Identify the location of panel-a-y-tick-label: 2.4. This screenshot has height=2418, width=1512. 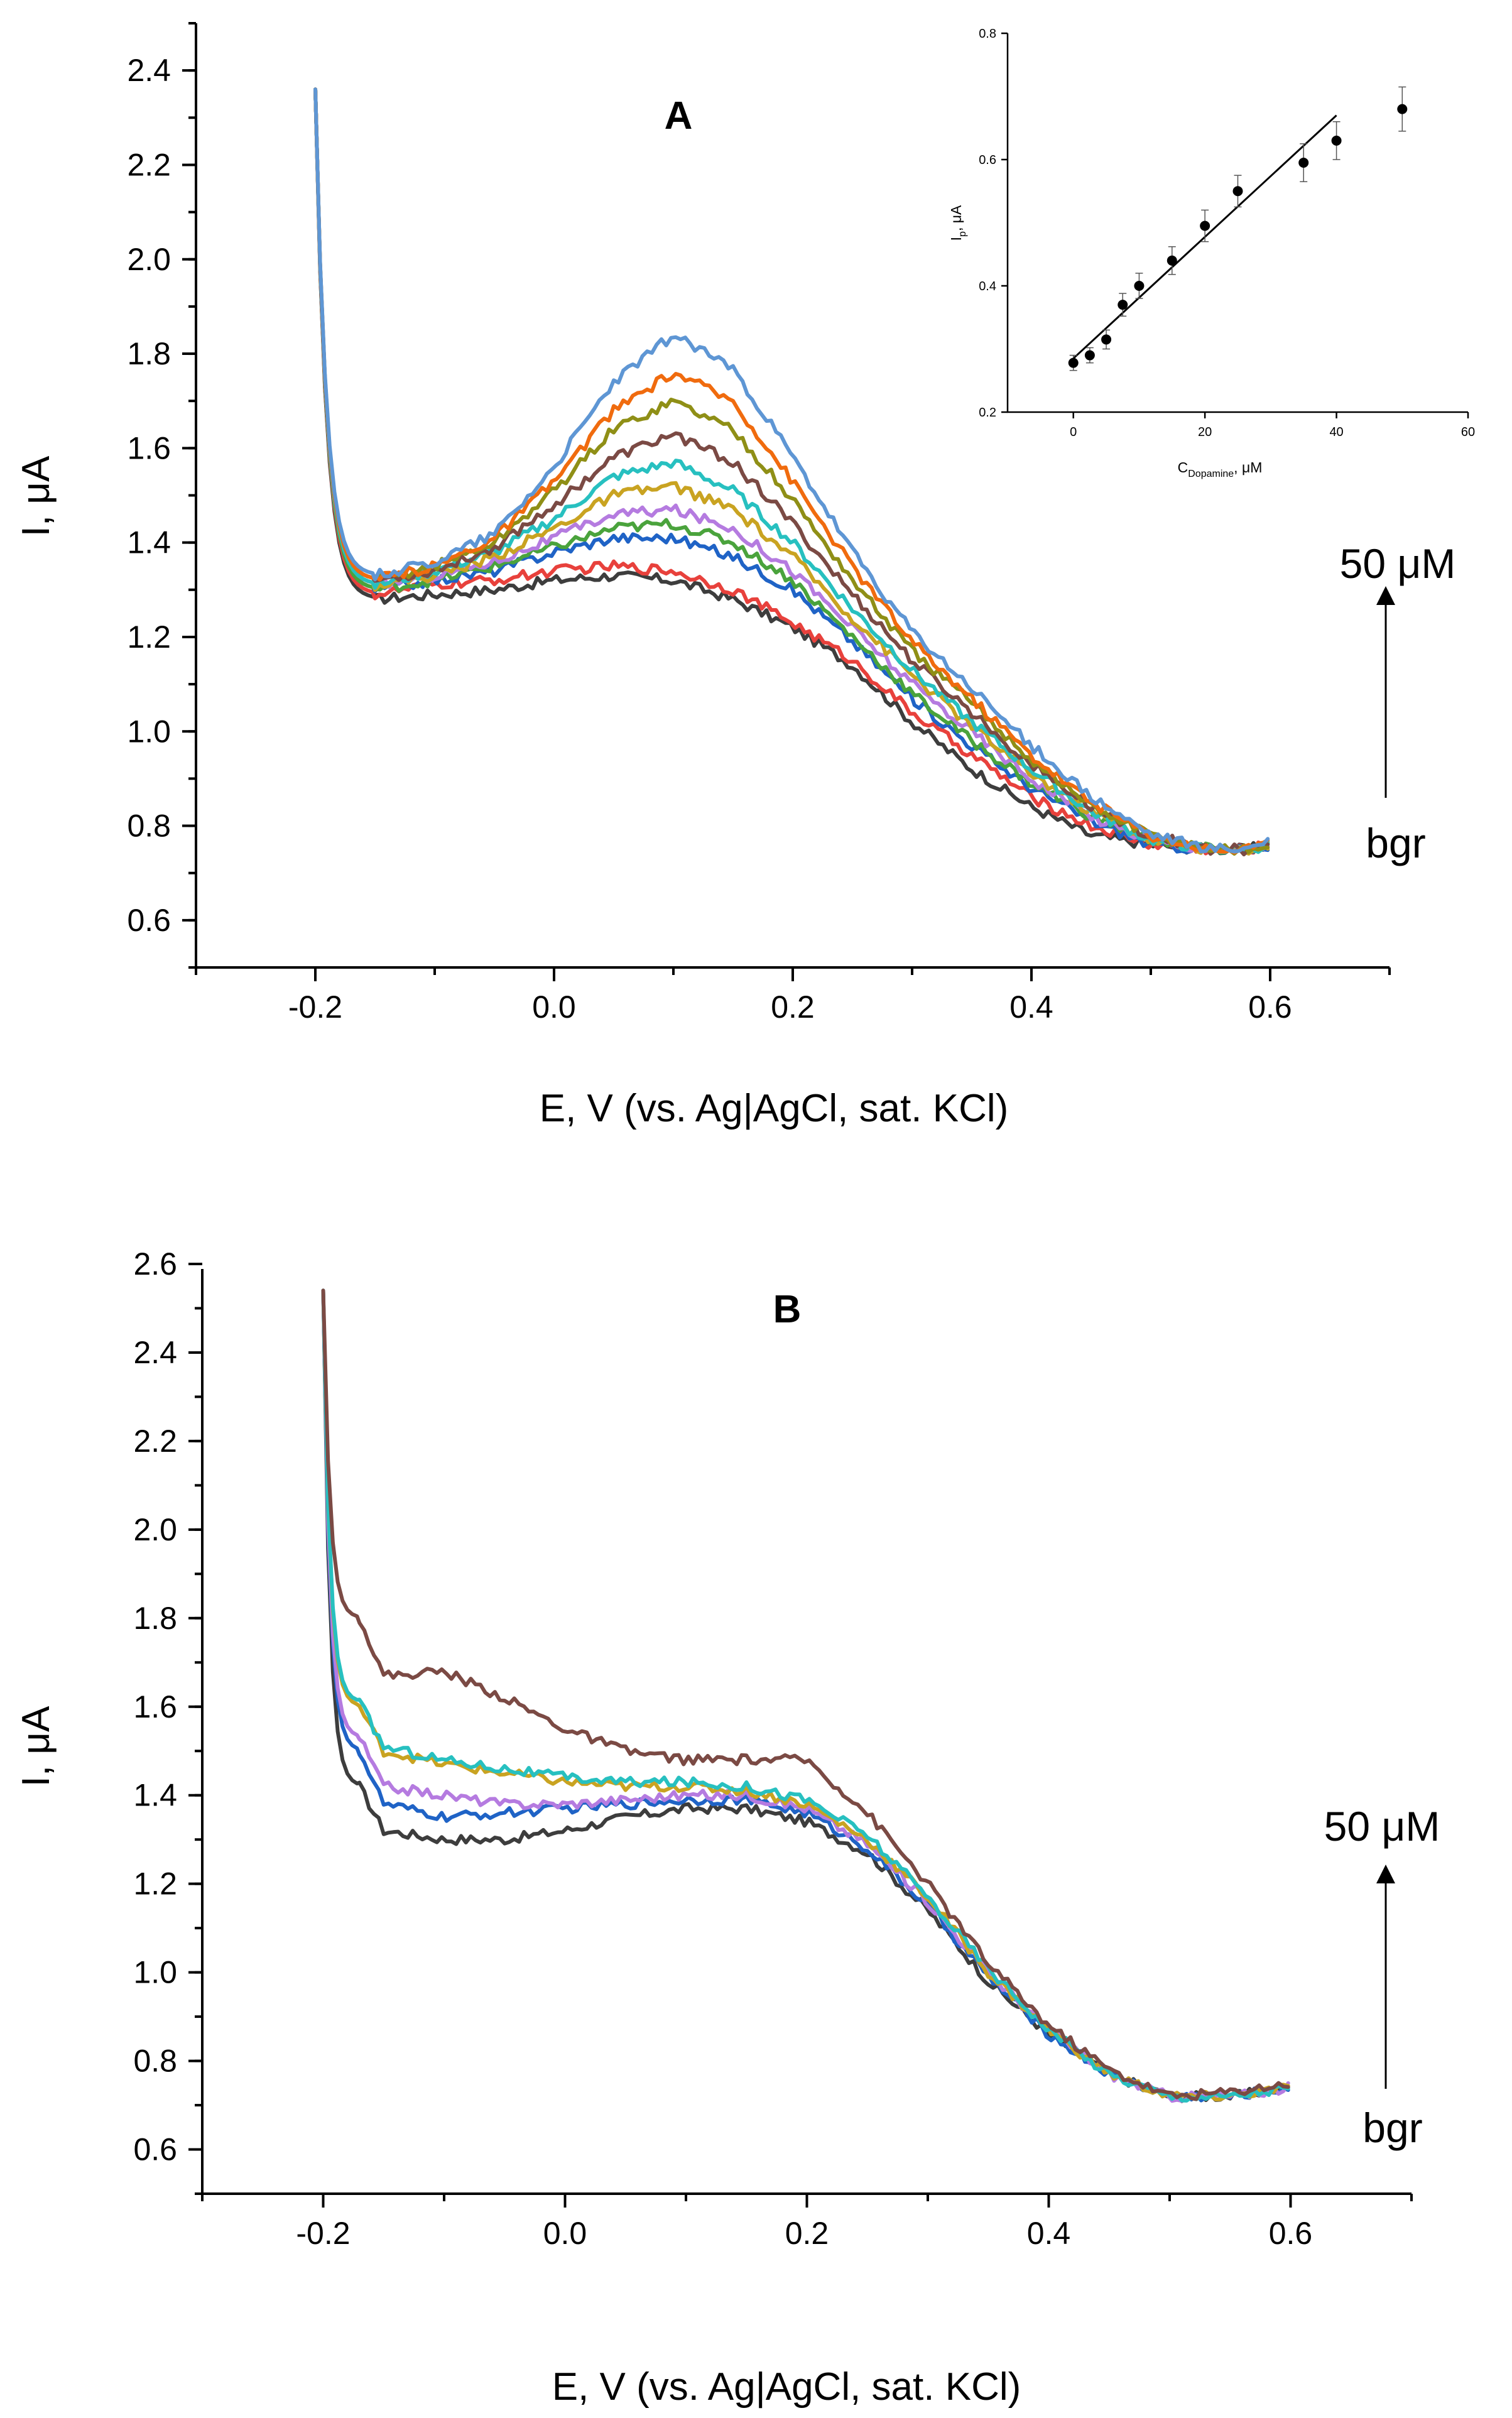
(149, 70).